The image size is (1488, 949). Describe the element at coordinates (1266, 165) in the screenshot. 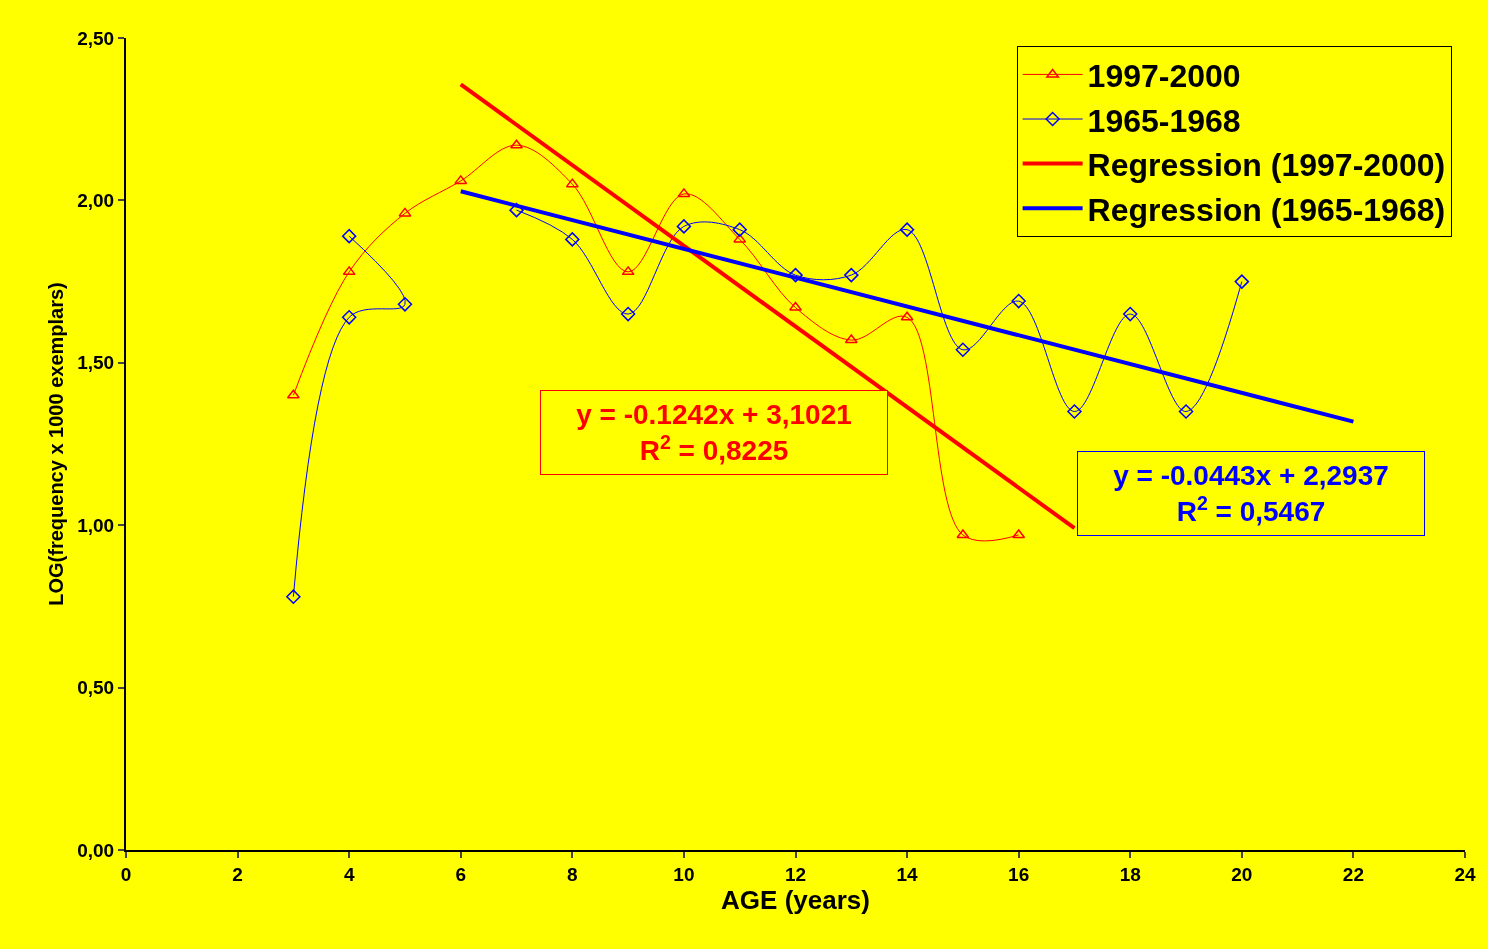

I see `legend-label: Regression (1997-2000)` at that location.